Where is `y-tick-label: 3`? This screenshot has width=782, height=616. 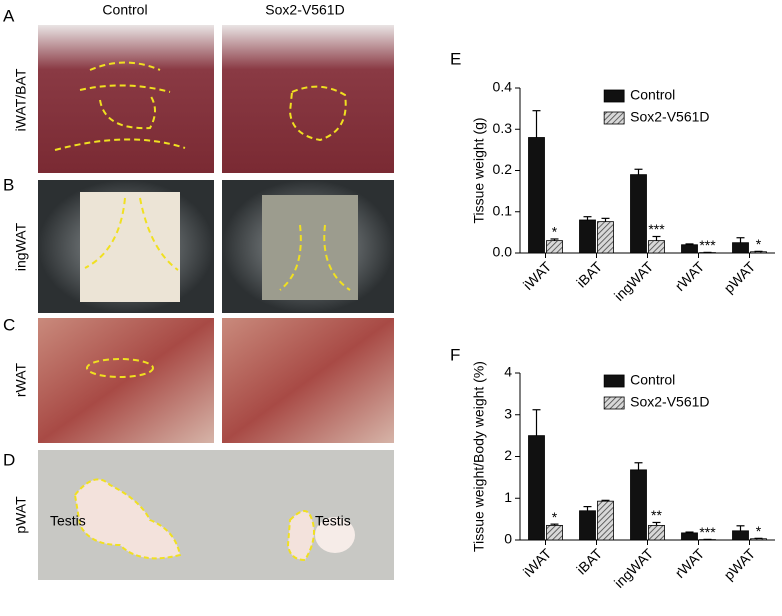 y-tick-label: 3 is located at coordinates (508, 413).